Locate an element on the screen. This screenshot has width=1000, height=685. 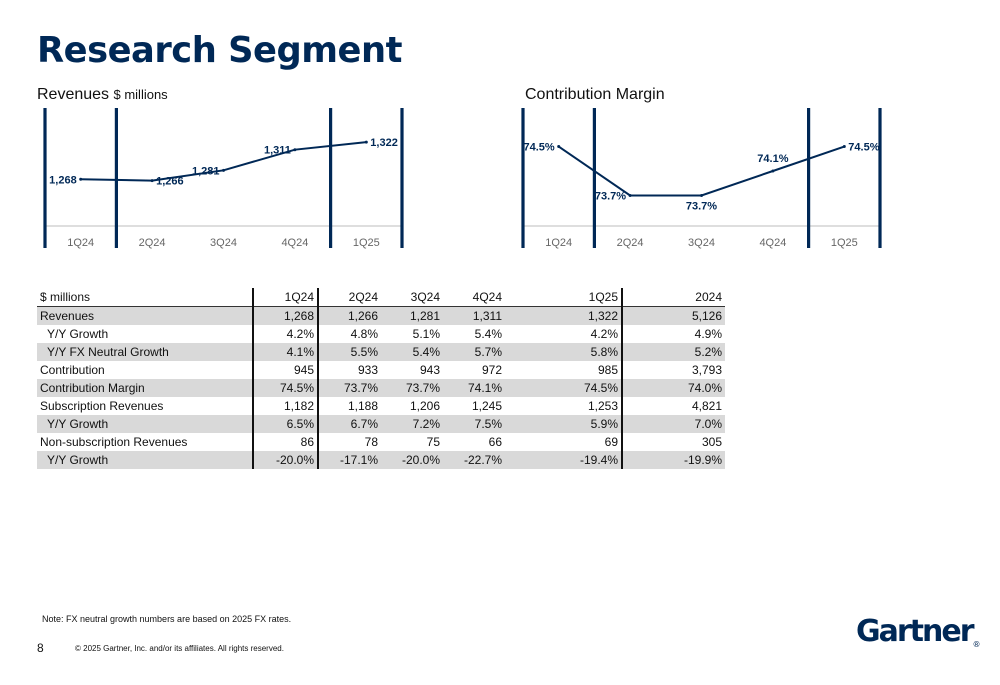
margin-chart-title: Contribution Margin is located at coordinates (595, 95).